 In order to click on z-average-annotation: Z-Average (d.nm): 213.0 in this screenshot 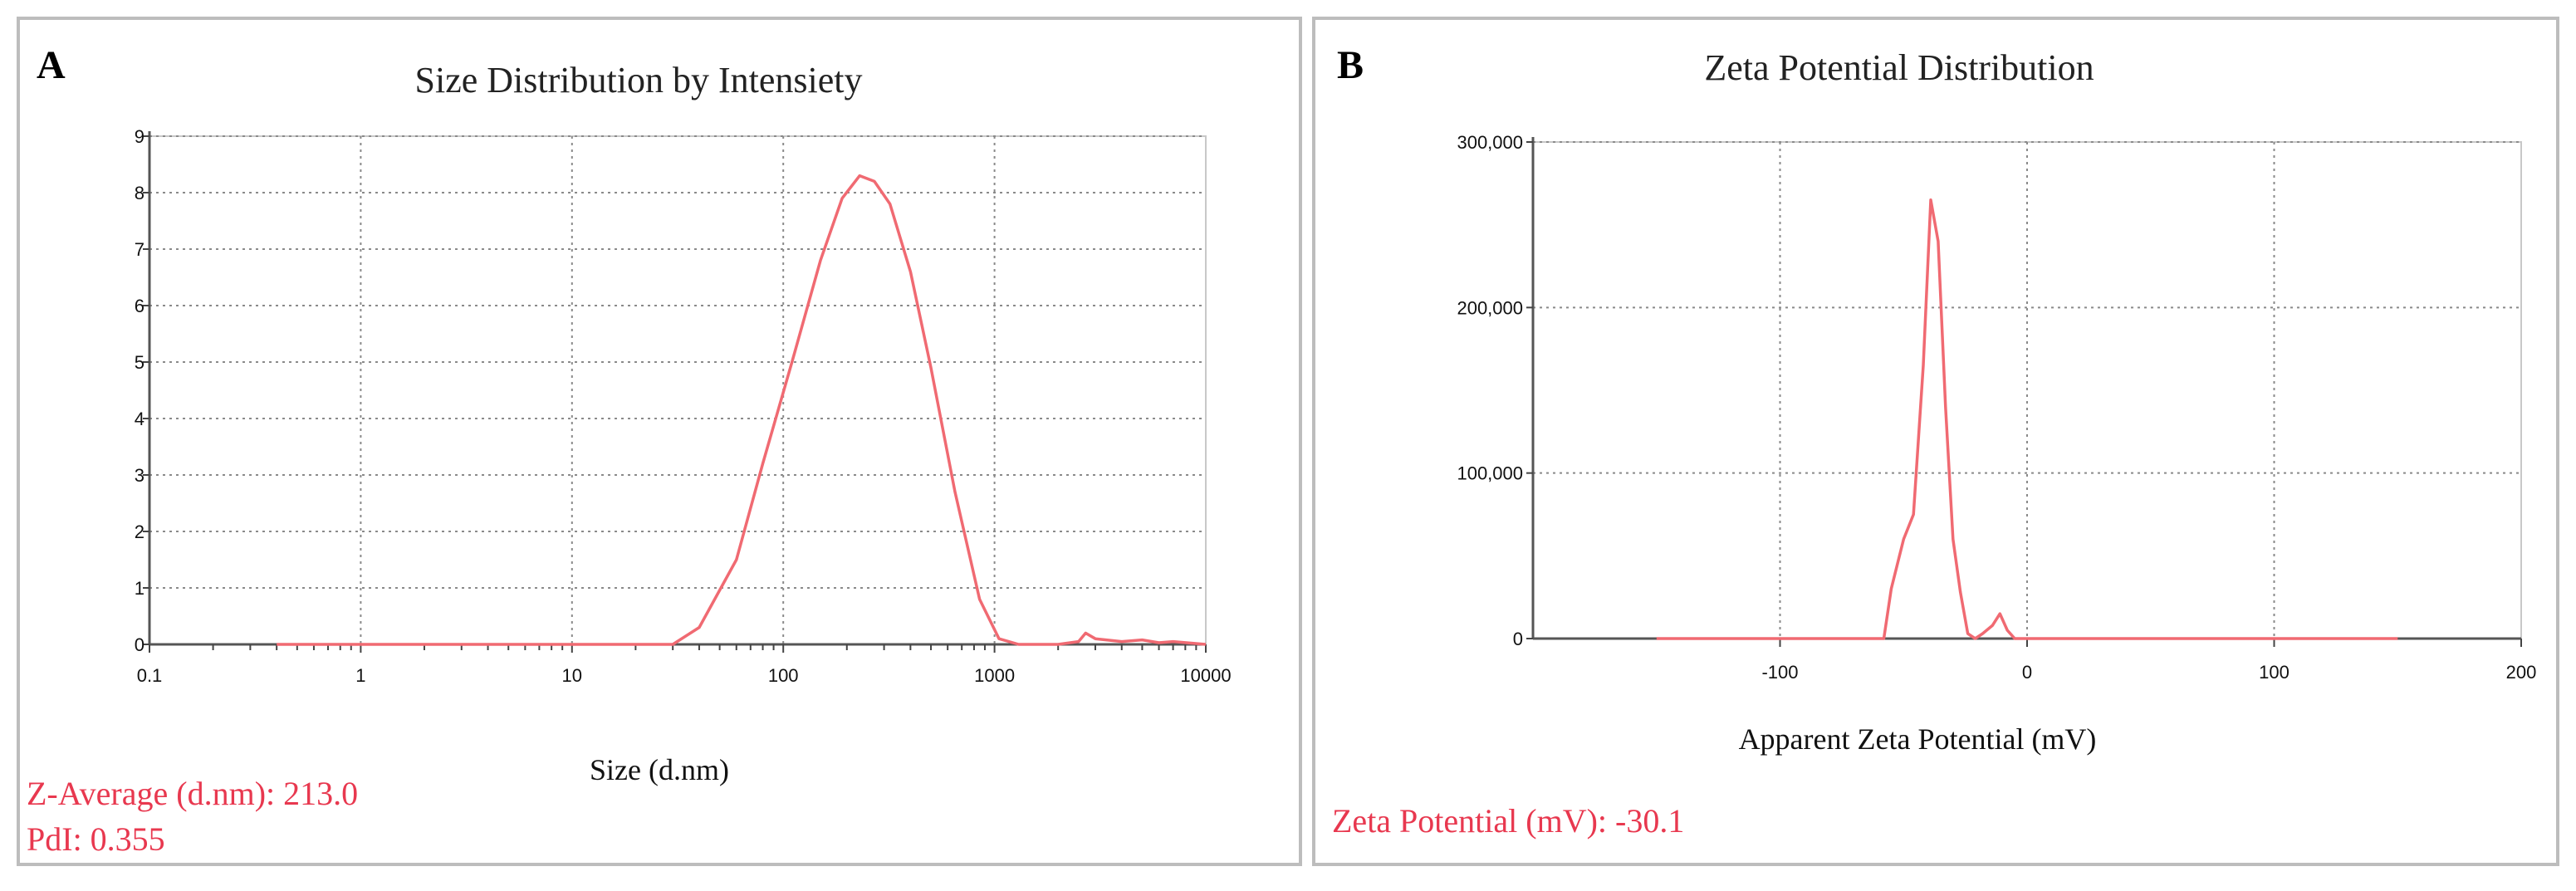, I will do `click(192, 793)`.